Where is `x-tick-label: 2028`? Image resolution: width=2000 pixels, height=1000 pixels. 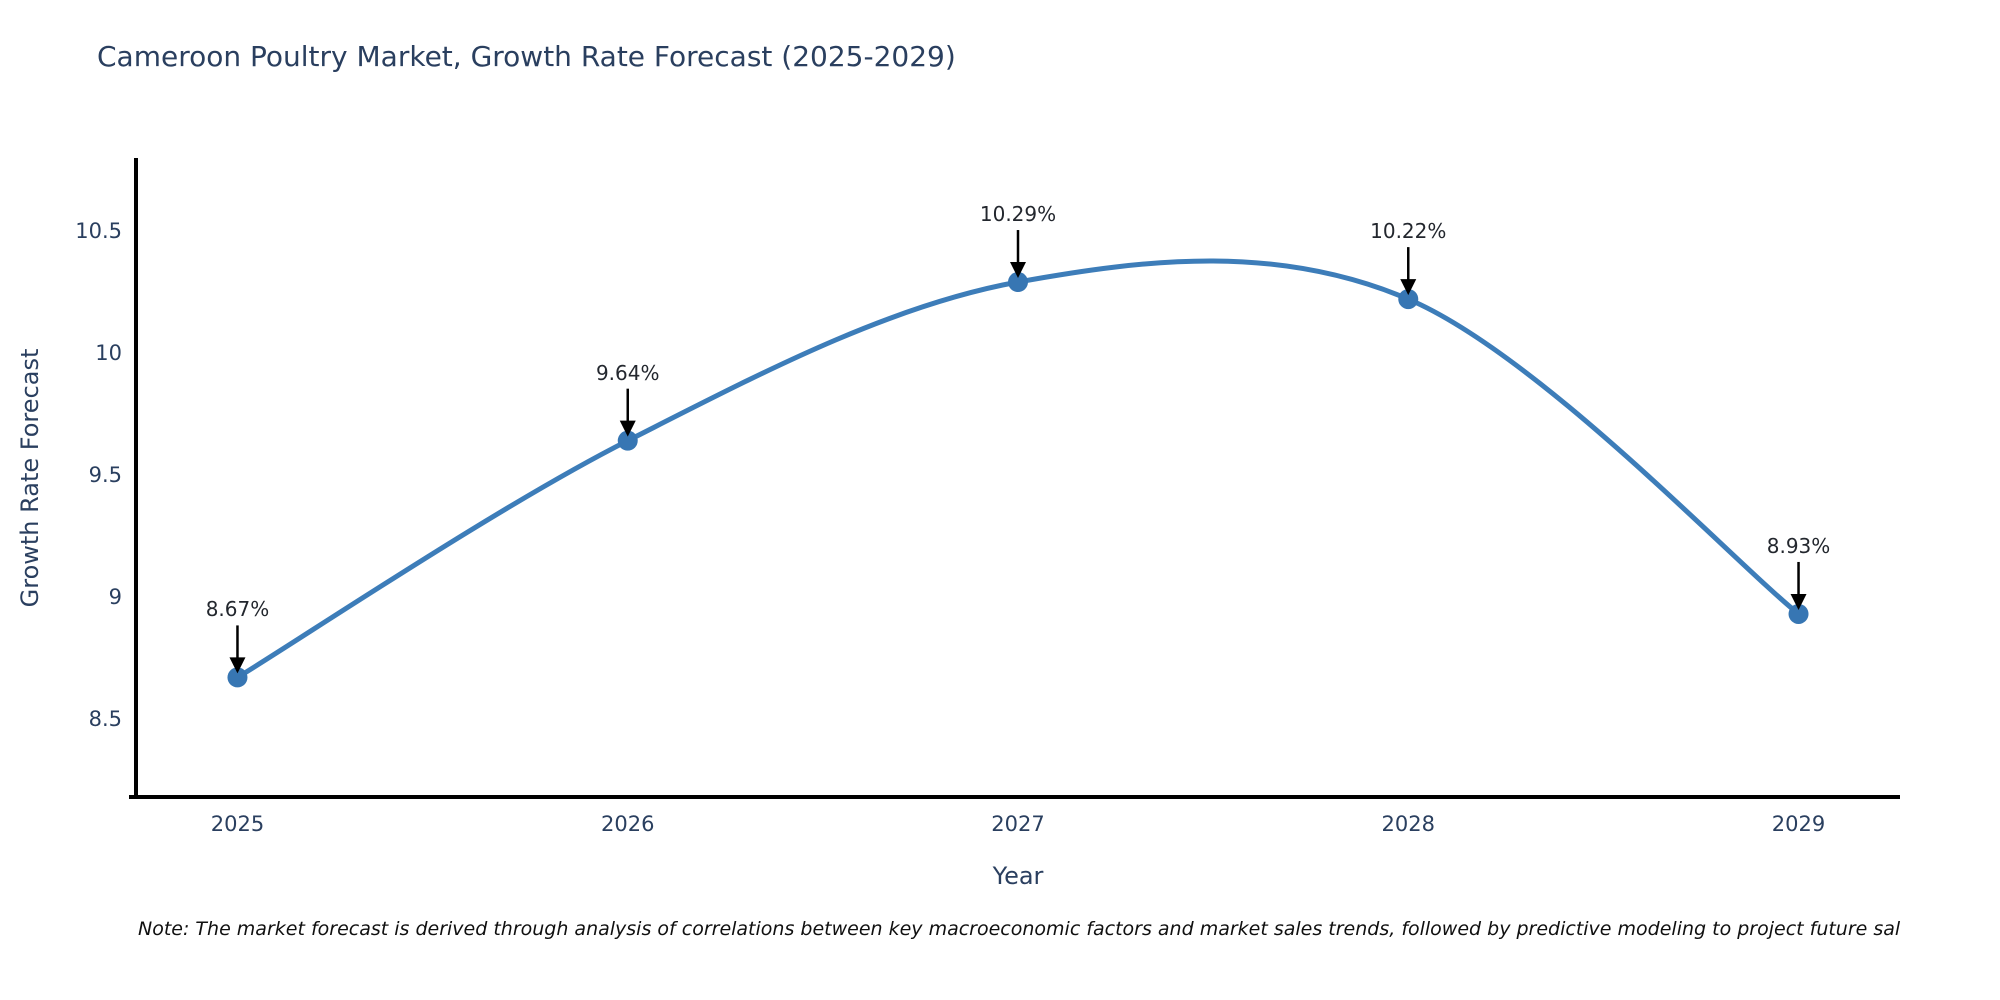 x-tick-label: 2028 is located at coordinates (1408, 824).